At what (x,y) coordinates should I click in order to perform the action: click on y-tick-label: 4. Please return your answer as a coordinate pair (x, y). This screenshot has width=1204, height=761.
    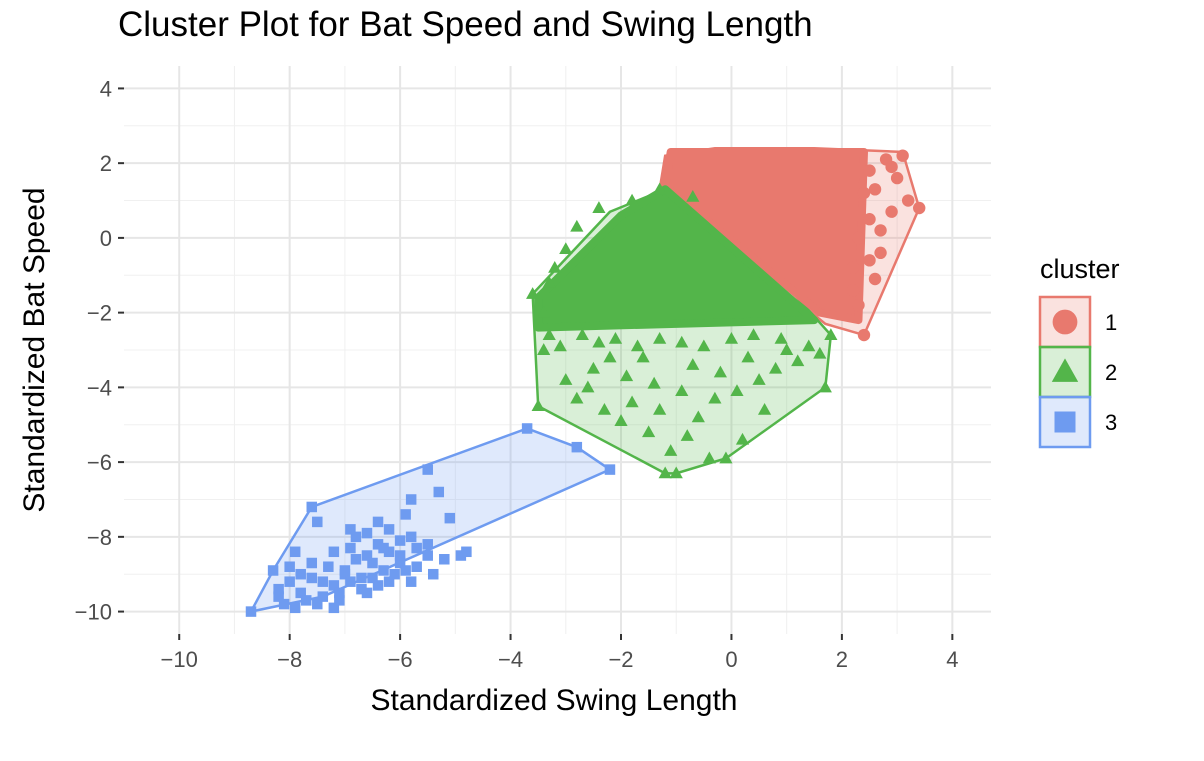
    Looking at the image, I should click on (106, 88).